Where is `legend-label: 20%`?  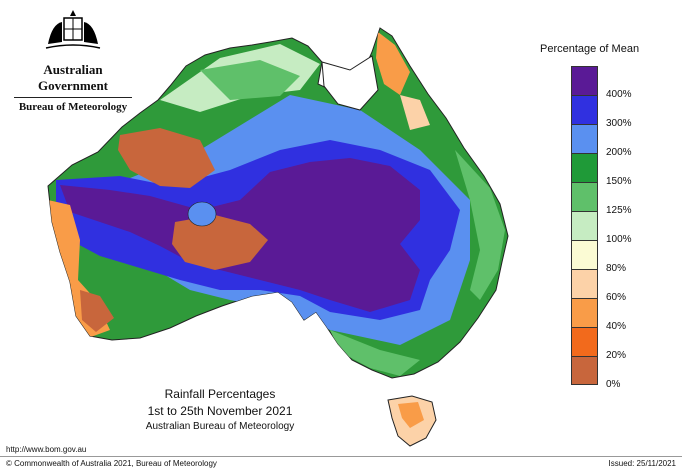
legend-label: 20% is located at coordinates (616, 355).